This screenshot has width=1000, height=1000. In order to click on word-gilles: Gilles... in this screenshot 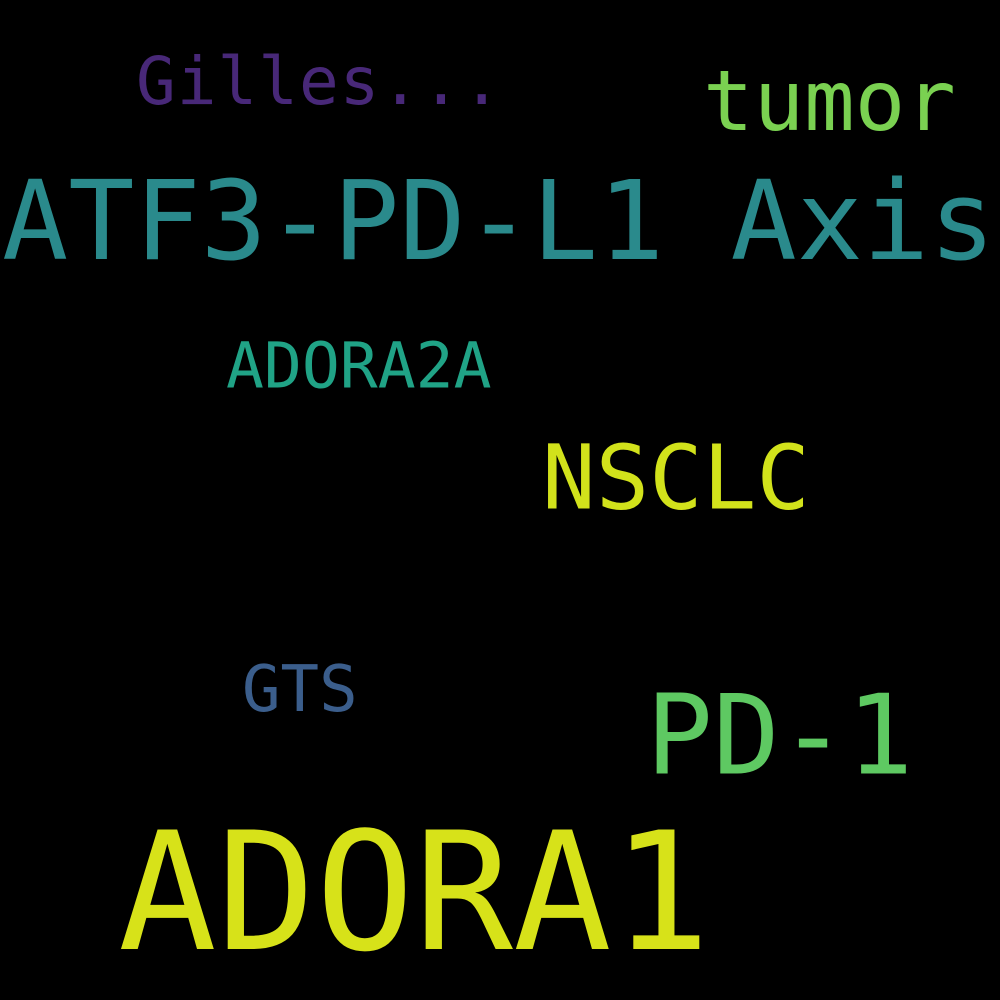, I will do `click(319, 81)`.